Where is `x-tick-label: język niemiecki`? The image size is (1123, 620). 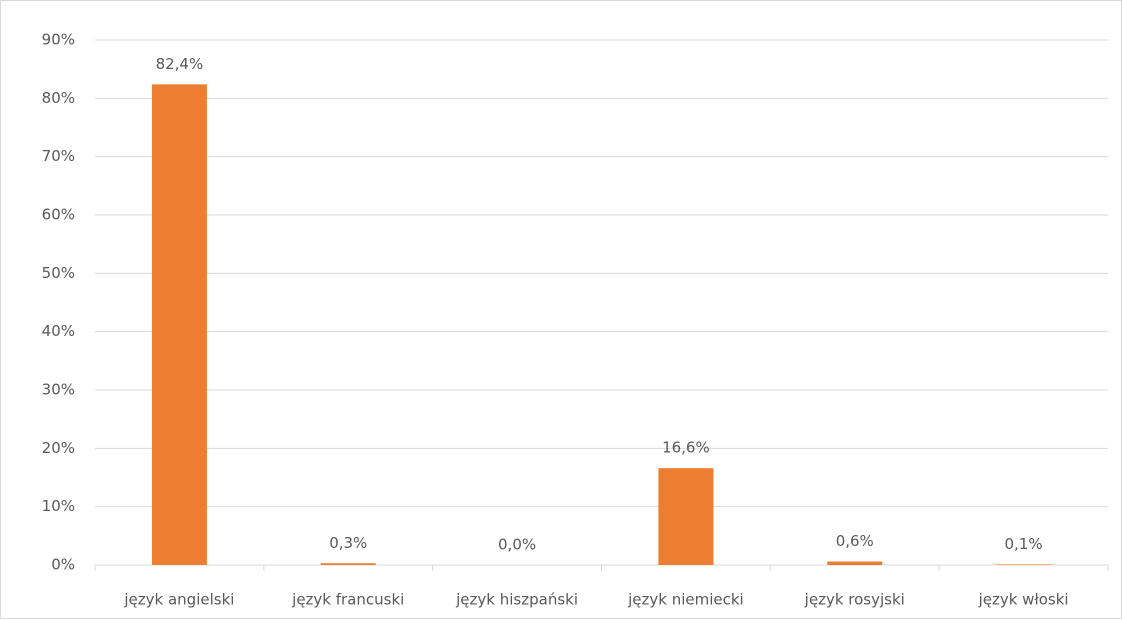
x-tick-label: język niemiecki is located at coordinates (685, 600).